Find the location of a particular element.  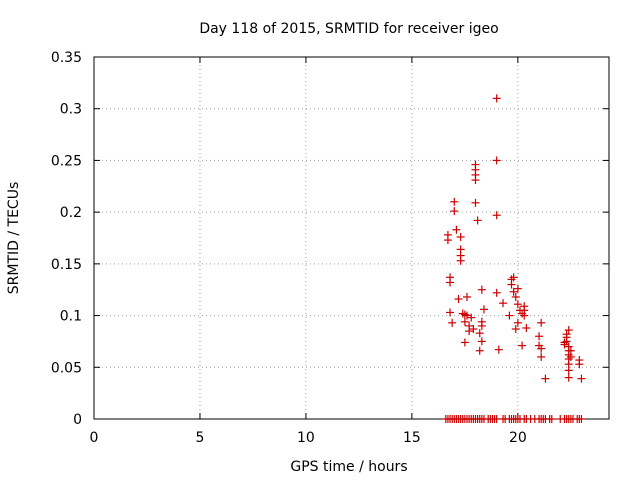

y-tick-label: 0.3 is located at coordinates (71, 110).